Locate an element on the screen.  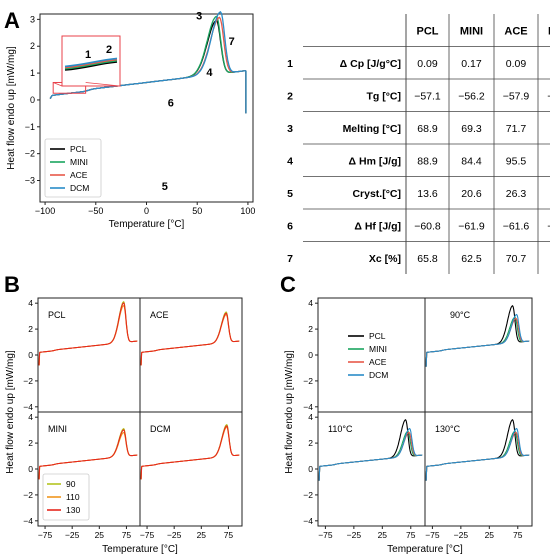
panel-c-sub-xtick-label: −75 is located at coordinates (432, 535).